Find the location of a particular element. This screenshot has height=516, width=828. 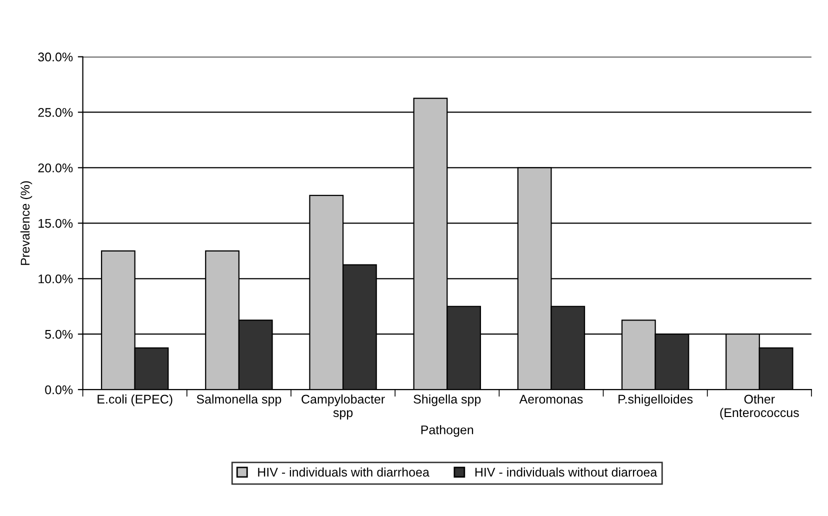

legend-label: HIV - individuals without diarroea is located at coordinates (566, 472).